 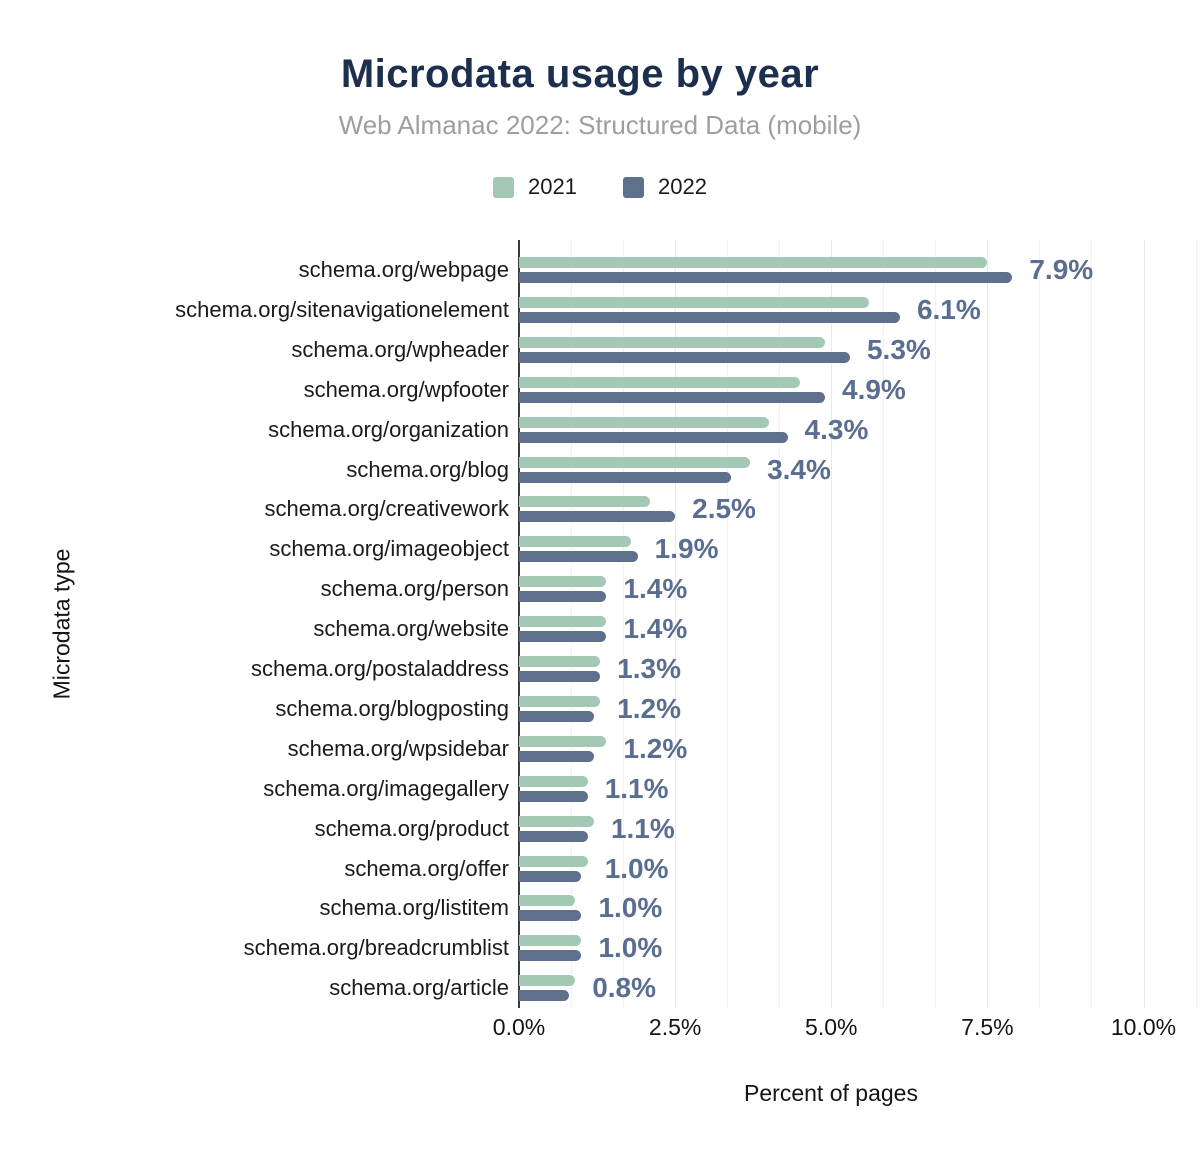 What do you see at coordinates (831, 1093) in the screenshot?
I see `x-axis-title: Percent of pages` at bounding box center [831, 1093].